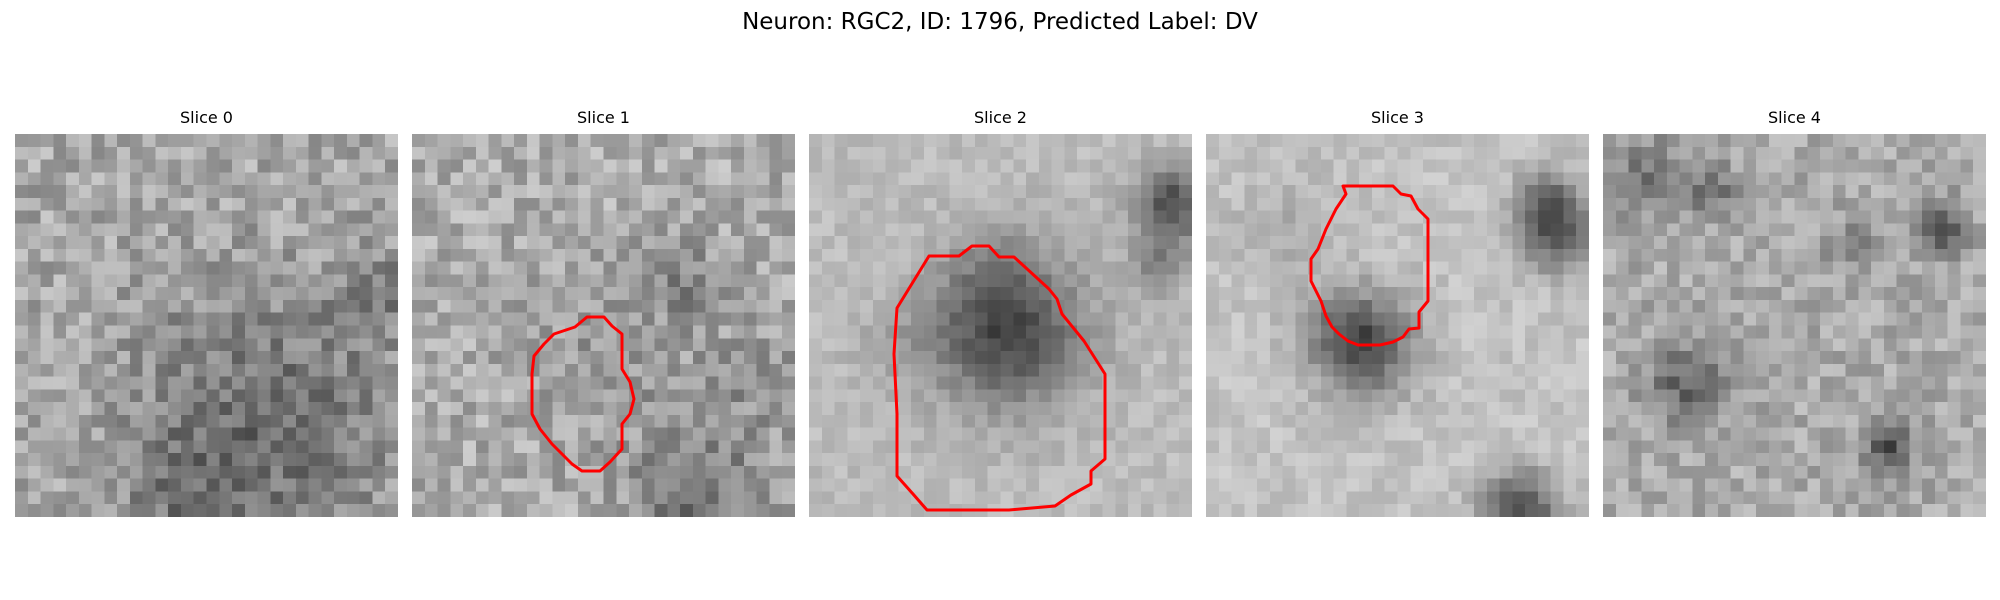 The height and width of the screenshot is (600, 2000). What do you see at coordinates (1000, 117) in the screenshot?
I see `slice-title-2: Slice 2` at bounding box center [1000, 117].